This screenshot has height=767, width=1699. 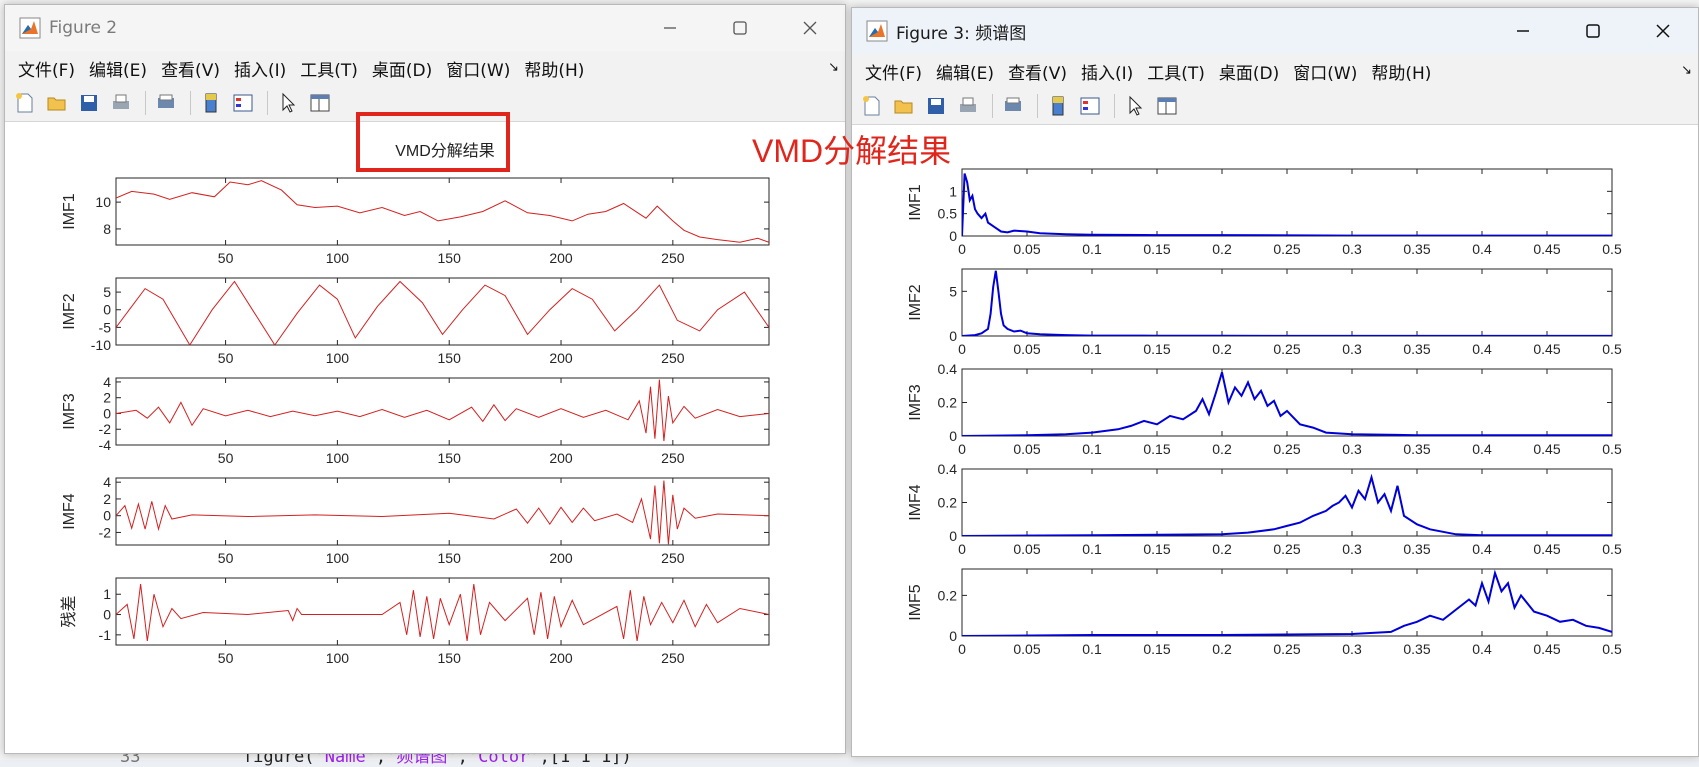 I want to click on x-tick-label: 0.05, so click(x=1026, y=549).